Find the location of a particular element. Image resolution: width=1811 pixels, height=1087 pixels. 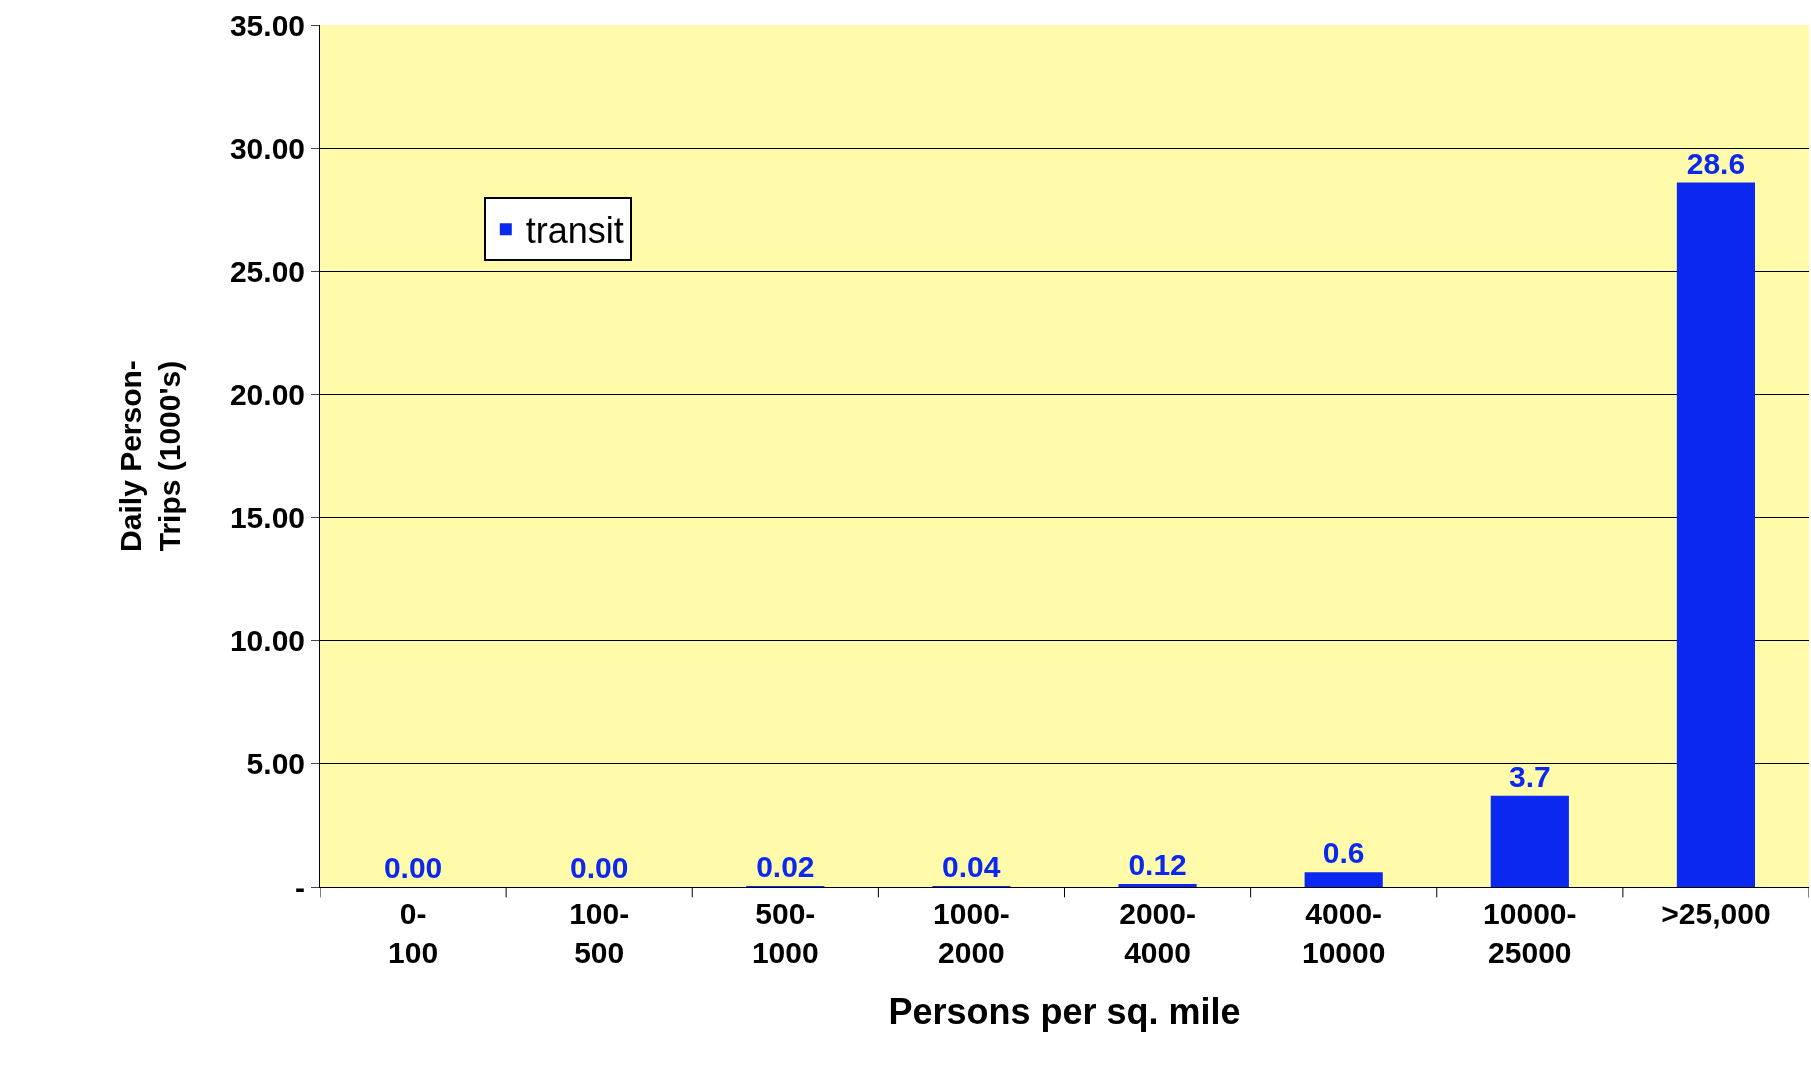

y-tick-label: 15.00 is located at coordinates (267, 518).